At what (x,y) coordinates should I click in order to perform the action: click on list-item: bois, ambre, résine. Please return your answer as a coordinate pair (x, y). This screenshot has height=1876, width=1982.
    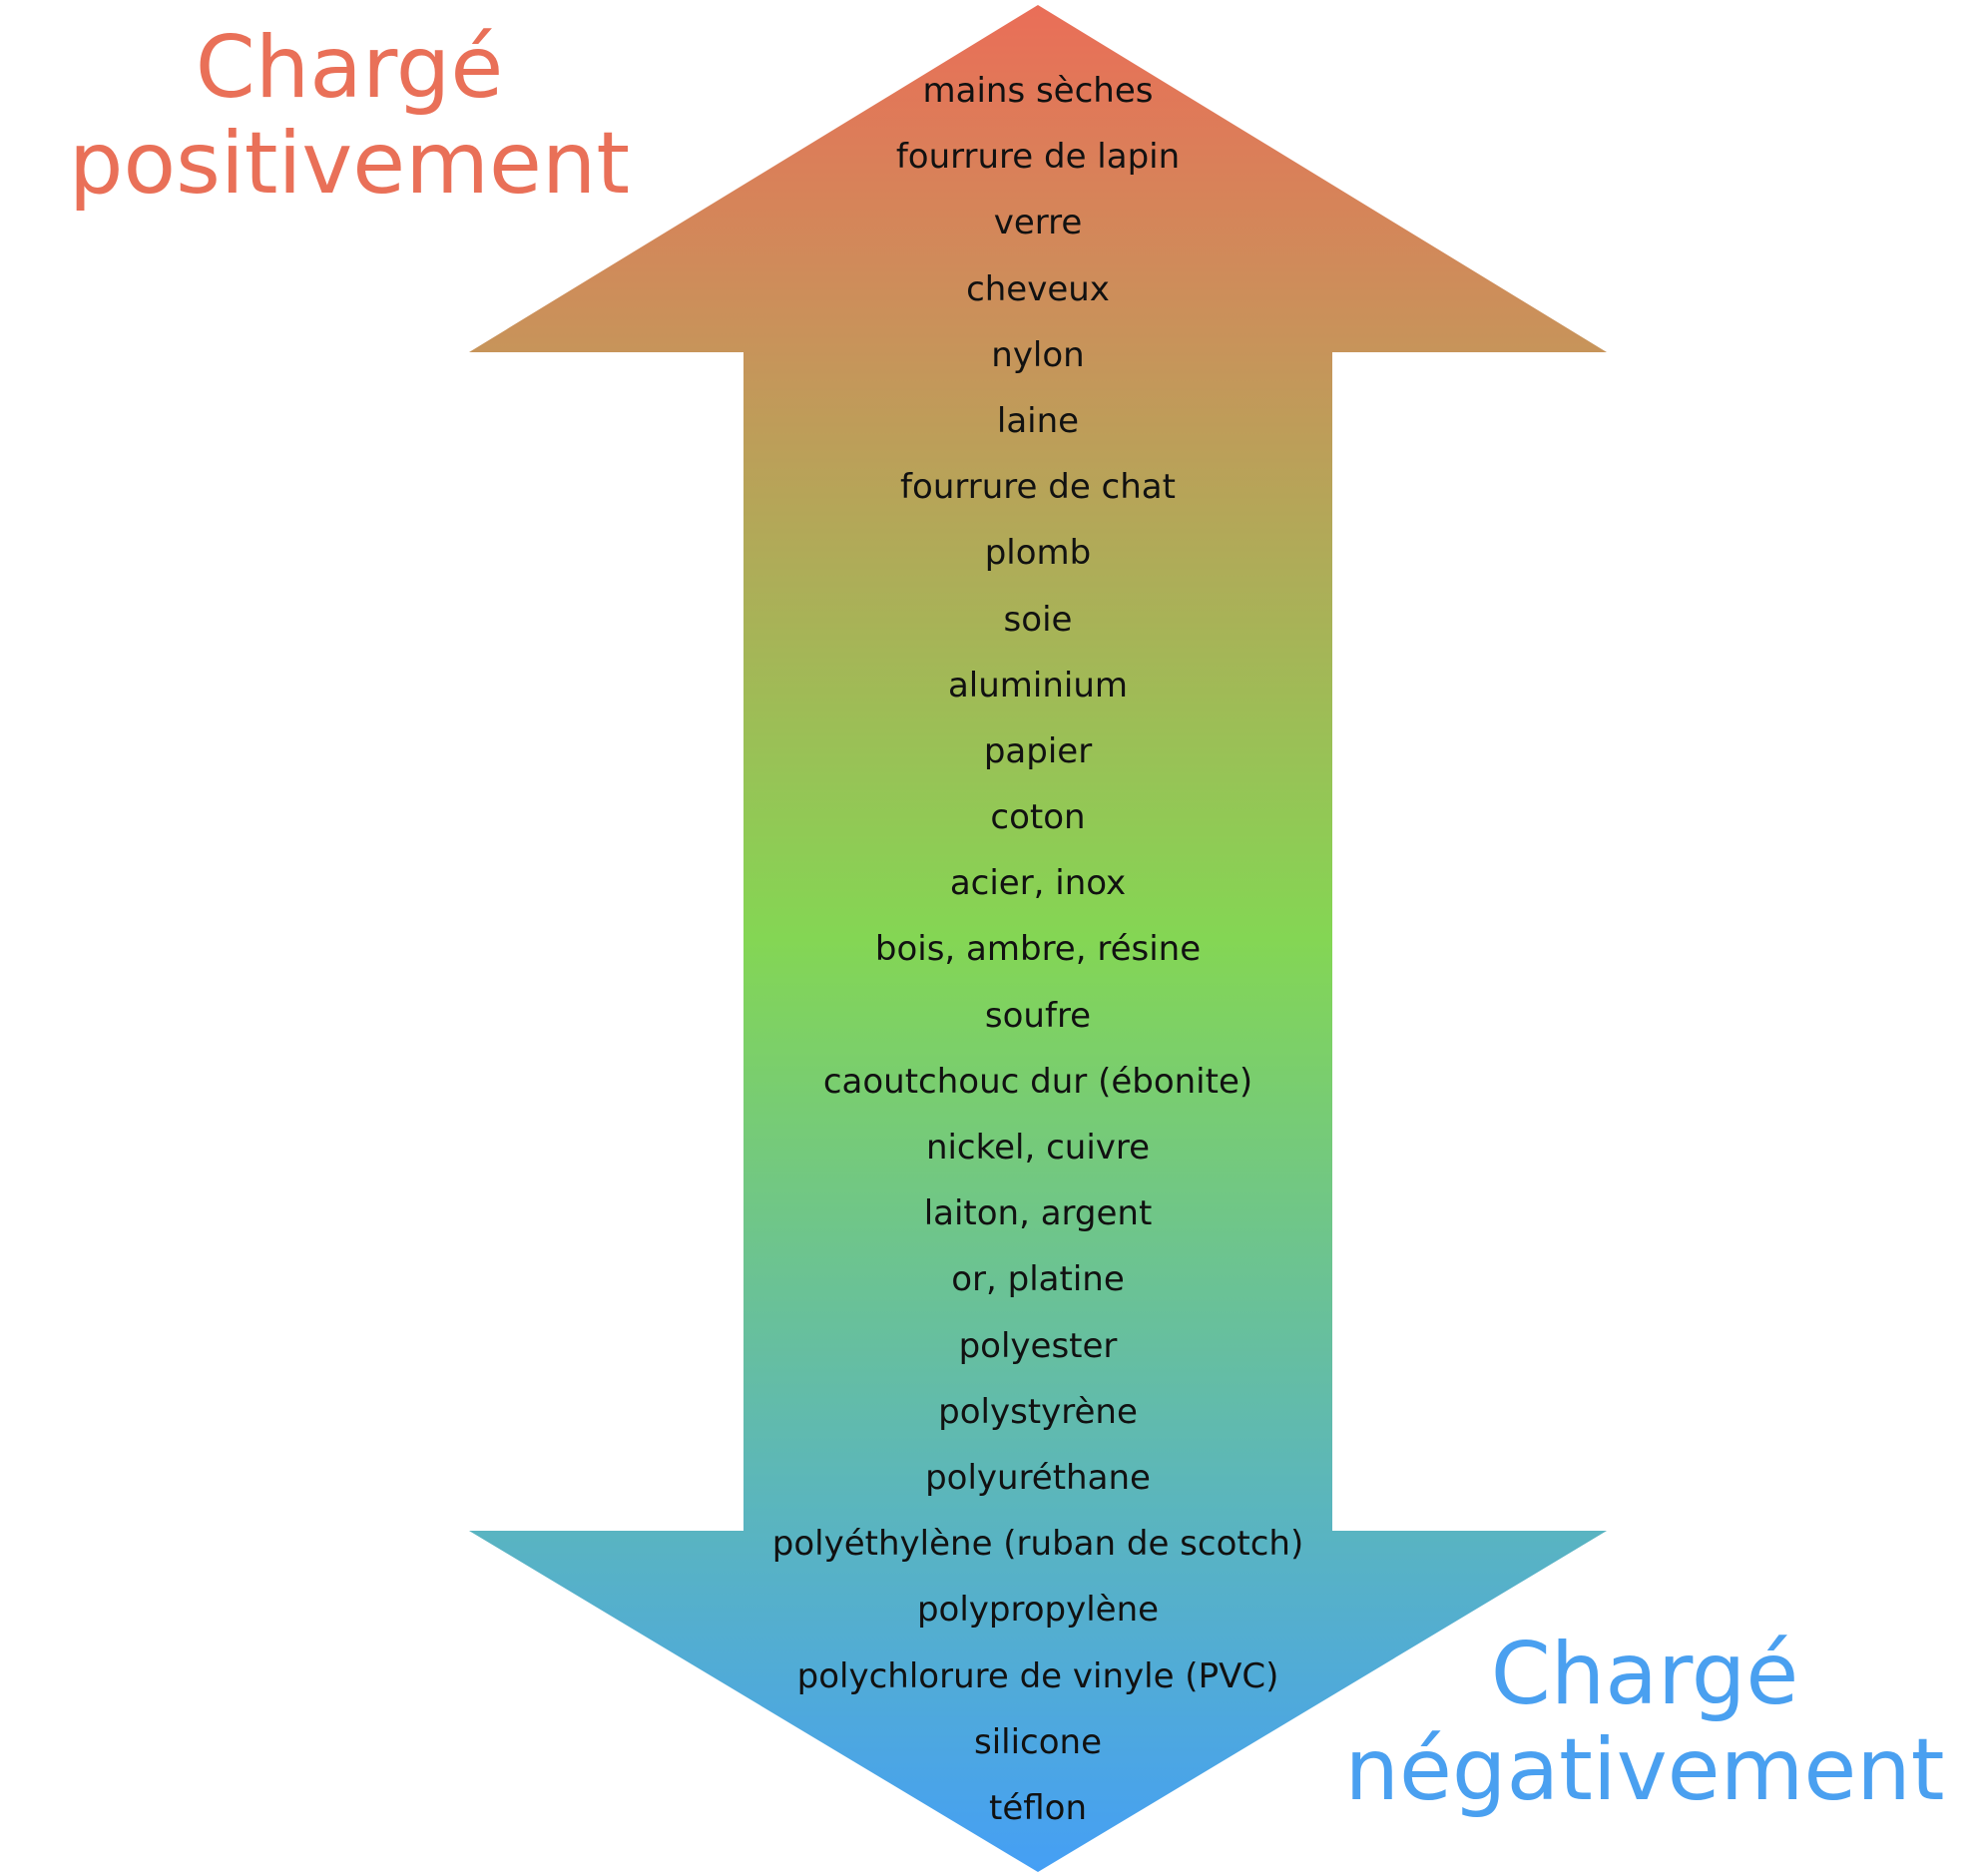
    Looking at the image, I should click on (1038, 949).